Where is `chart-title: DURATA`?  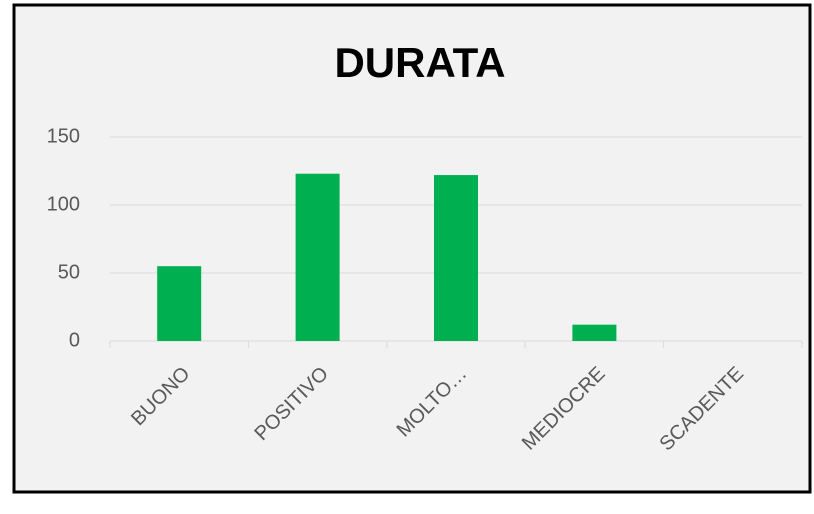
chart-title: DURATA is located at coordinates (419, 62).